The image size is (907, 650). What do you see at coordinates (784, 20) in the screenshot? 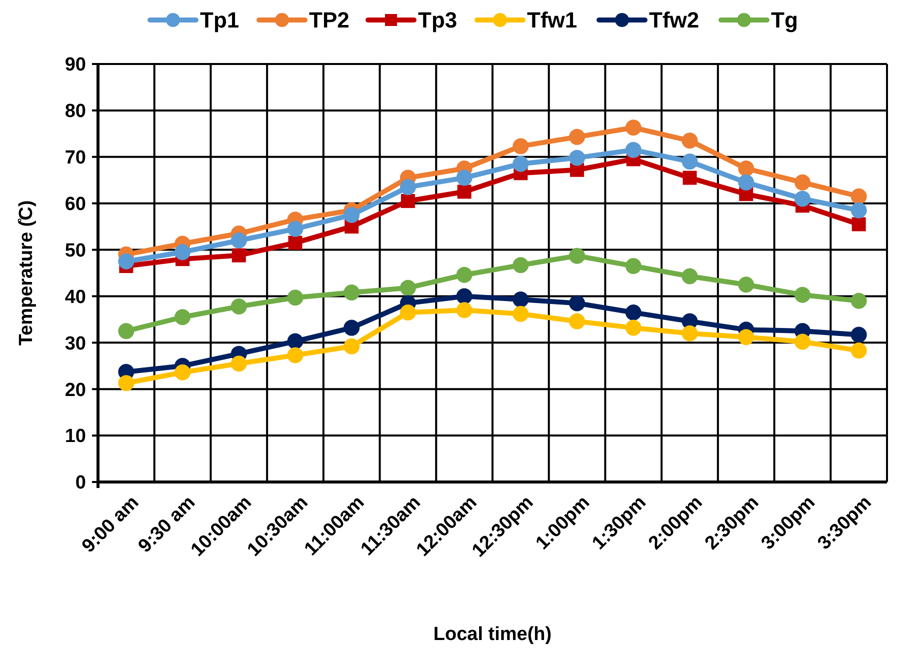
I see `legend-label: Tg` at bounding box center [784, 20].